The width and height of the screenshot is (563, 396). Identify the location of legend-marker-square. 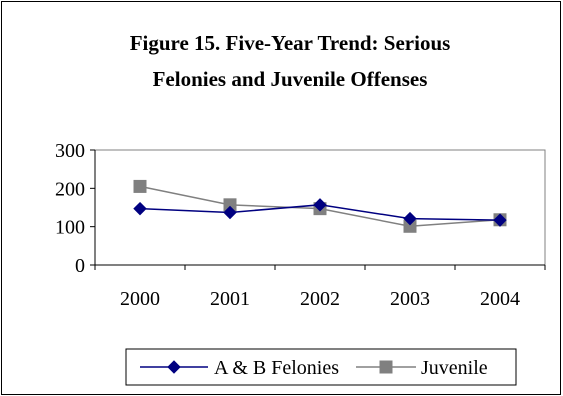
(386, 367).